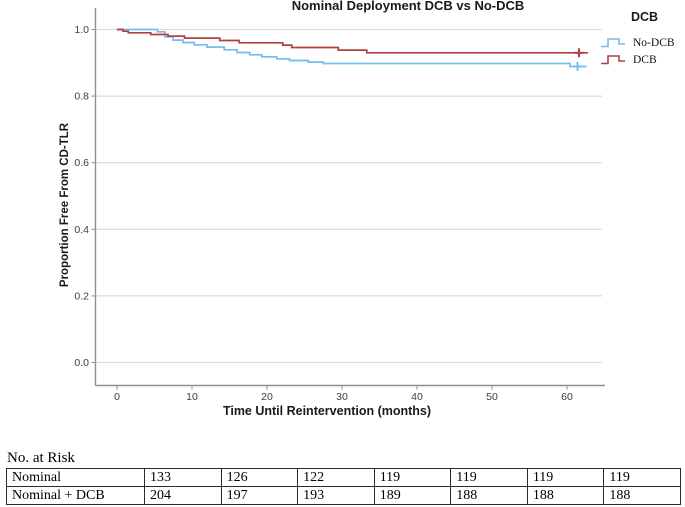 The height and width of the screenshot is (507, 685). I want to click on x-tick-label: 60, so click(567, 397).